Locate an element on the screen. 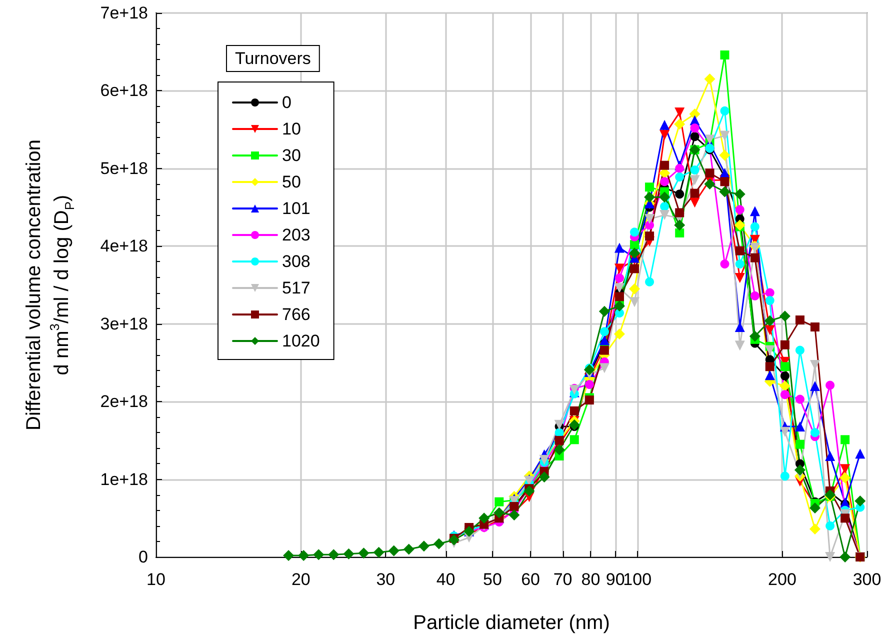 The height and width of the screenshot is (643, 889). y-tick-label: 0 is located at coordinates (143, 557).